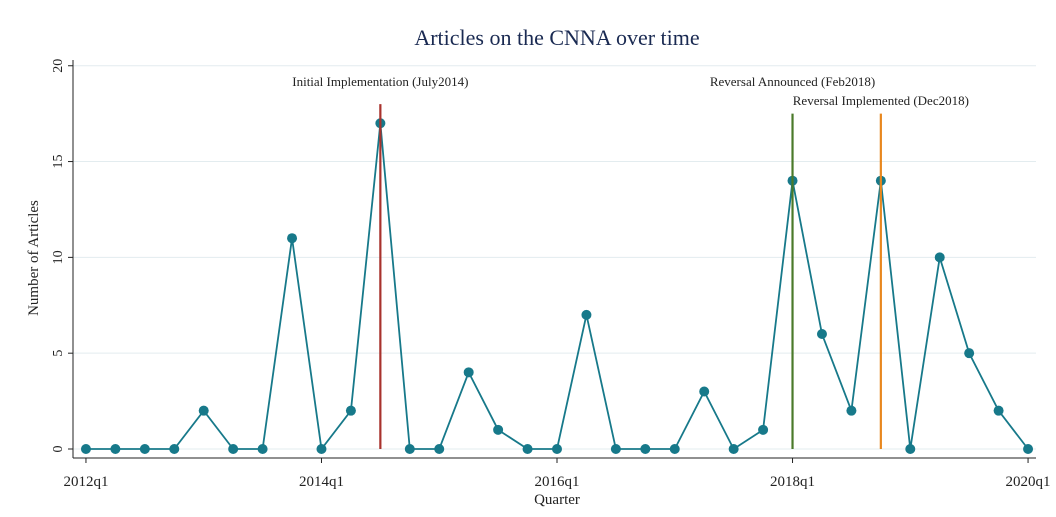 The image size is (1056, 517). I want to click on event-label: Initial Implementation (July2014), so click(380, 81).